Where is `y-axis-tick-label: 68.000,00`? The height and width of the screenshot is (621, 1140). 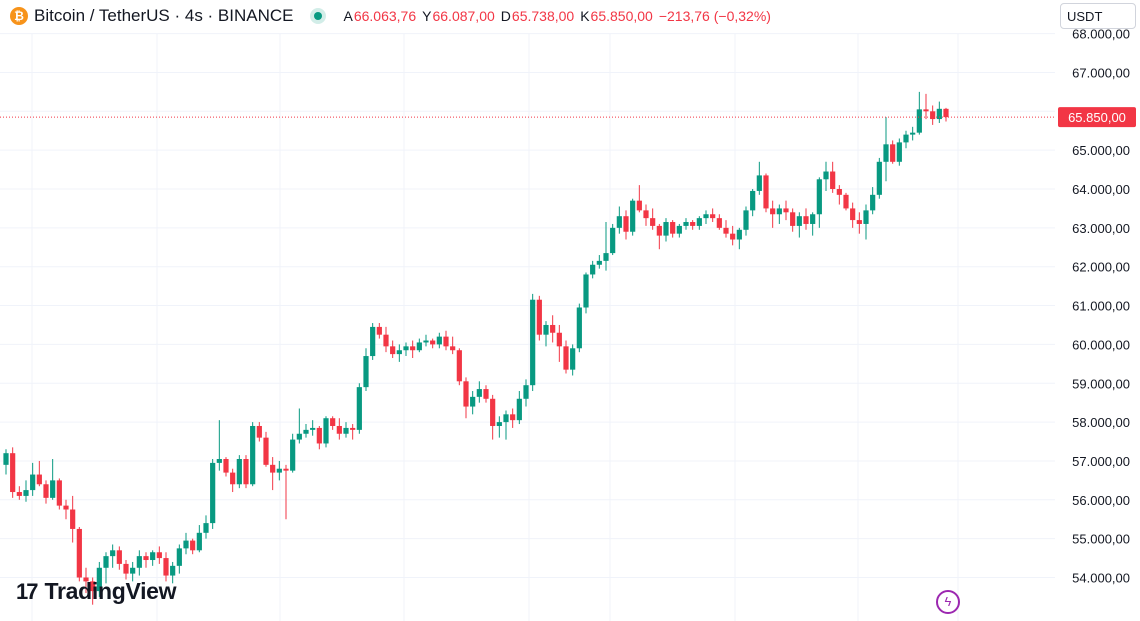
y-axis-tick-label: 68.000,00 is located at coordinates (1101, 34).